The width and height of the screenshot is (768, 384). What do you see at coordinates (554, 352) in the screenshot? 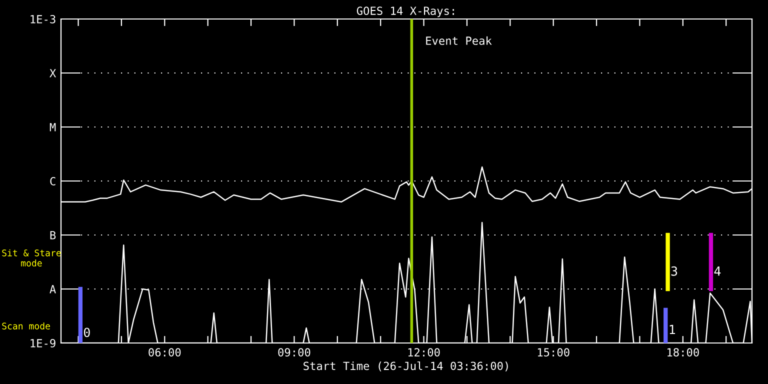
I see `x-tick-label: 15:00` at bounding box center [554, 352].